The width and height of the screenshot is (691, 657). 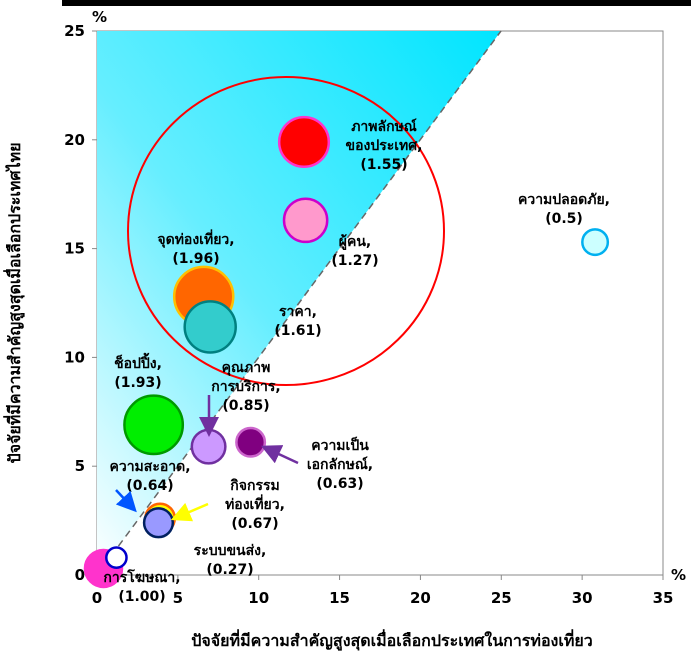 I want to click on bubble-label: ราคา, (1.61), so click(x=297, y=321).